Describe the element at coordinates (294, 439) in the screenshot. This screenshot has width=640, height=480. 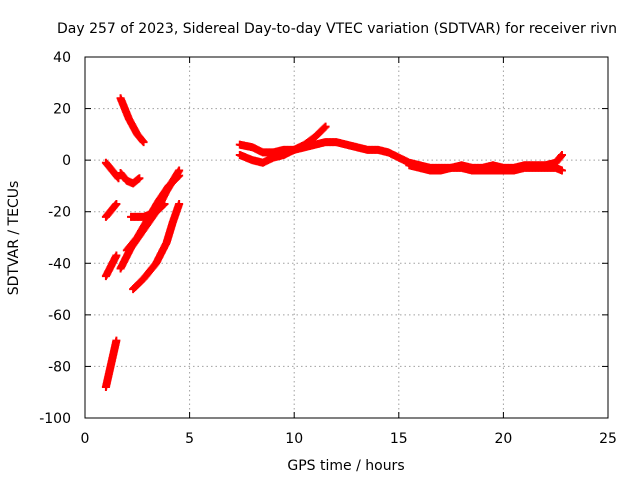
I see `x-tick-label: 10` at that location.